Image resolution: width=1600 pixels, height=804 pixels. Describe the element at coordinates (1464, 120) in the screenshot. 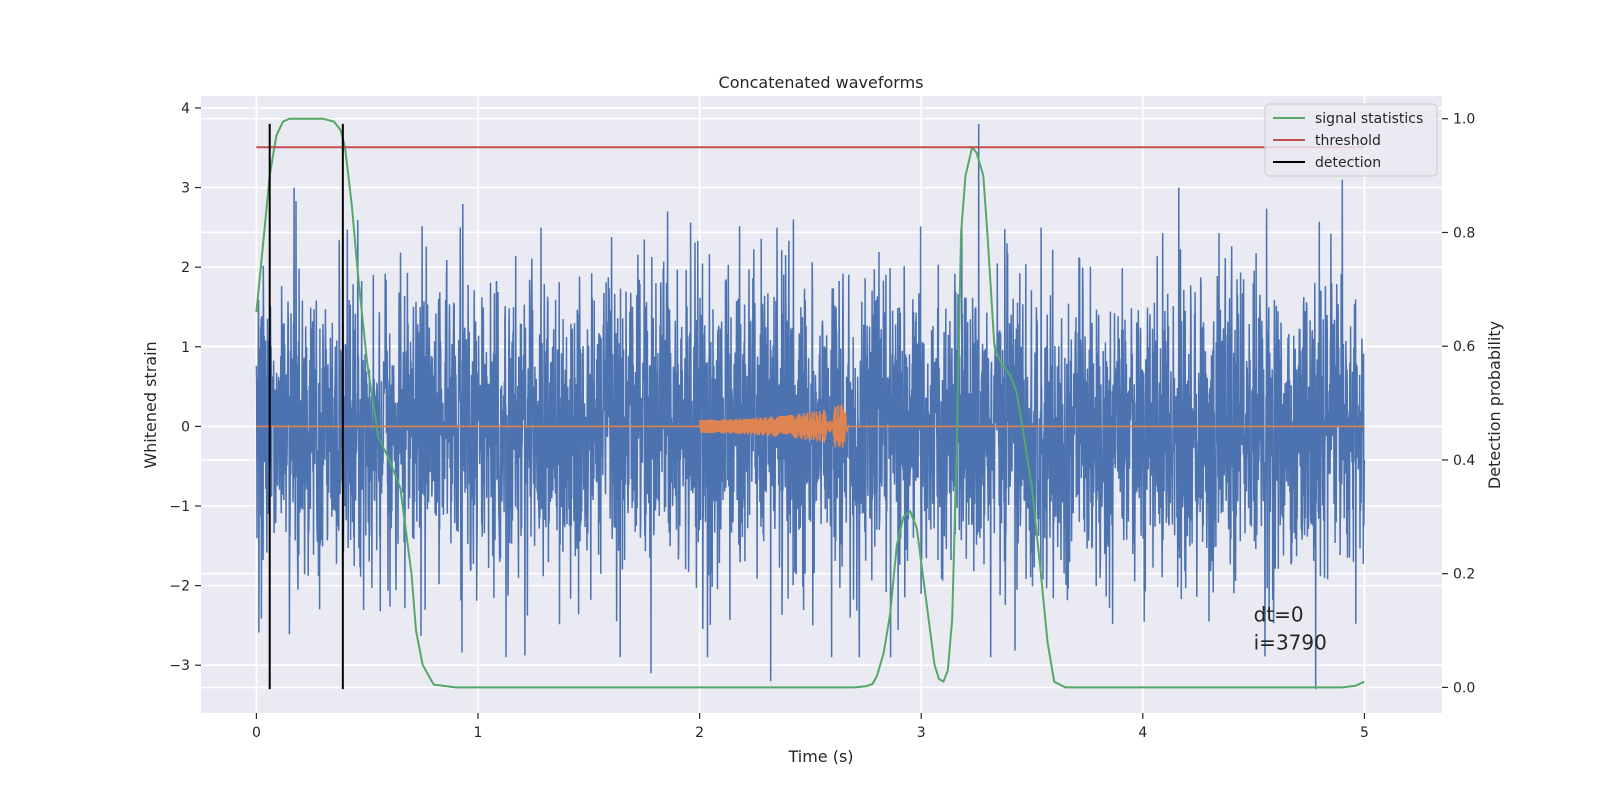

I see `y2-tick-label: 1.0` at that location.